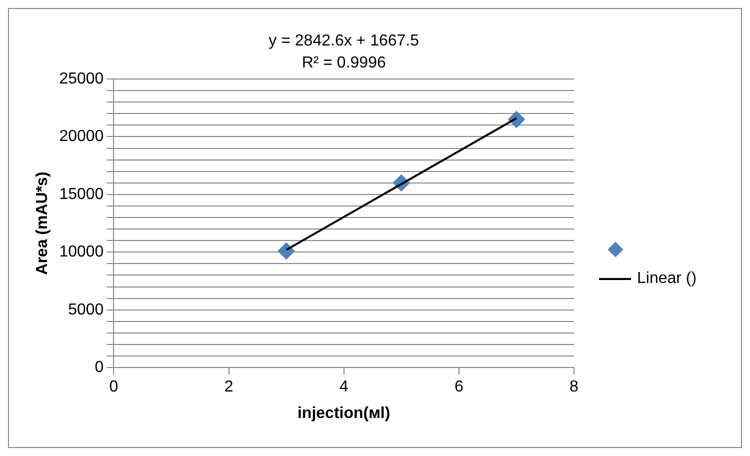 The height and width of the screenshot is (456, 750). What do you see at coordinates (286, 251) in the screenshot?
I see `point` at bounding box center [286, 251].